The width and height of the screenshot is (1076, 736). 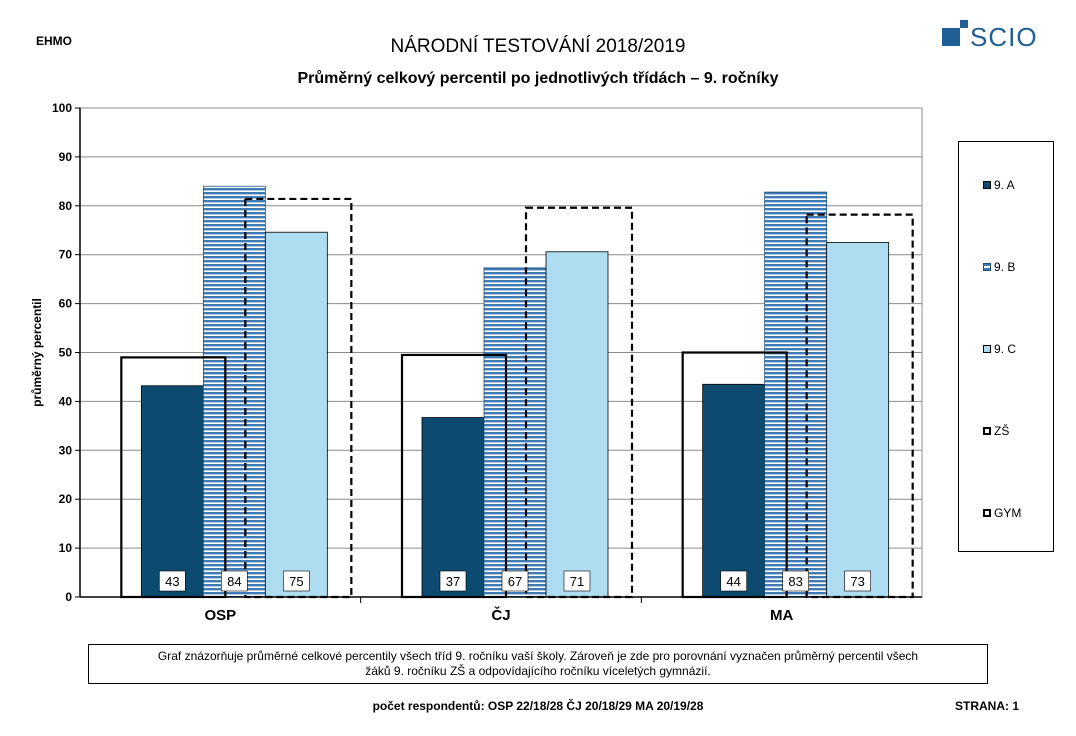 I want to click on bar-9a-ČJ, so click(x=453, y=507).